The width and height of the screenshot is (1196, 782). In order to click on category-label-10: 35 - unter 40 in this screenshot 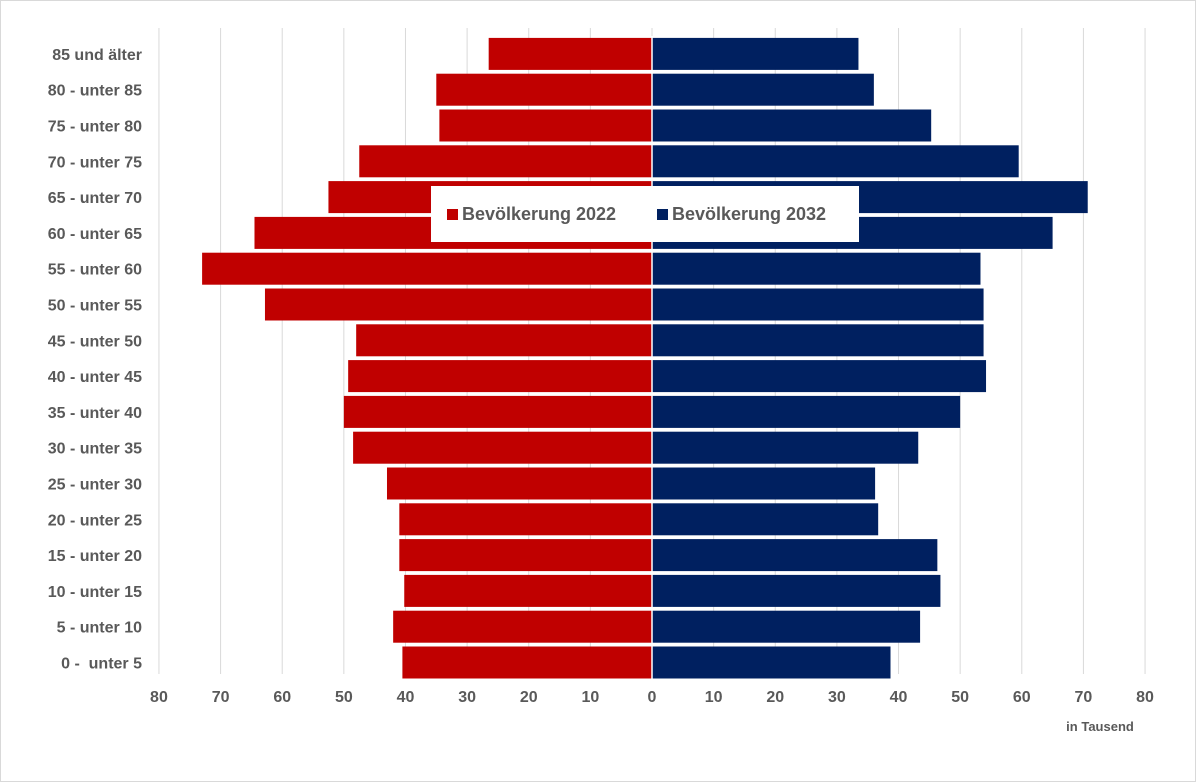, I will do `click(95, 413)`.